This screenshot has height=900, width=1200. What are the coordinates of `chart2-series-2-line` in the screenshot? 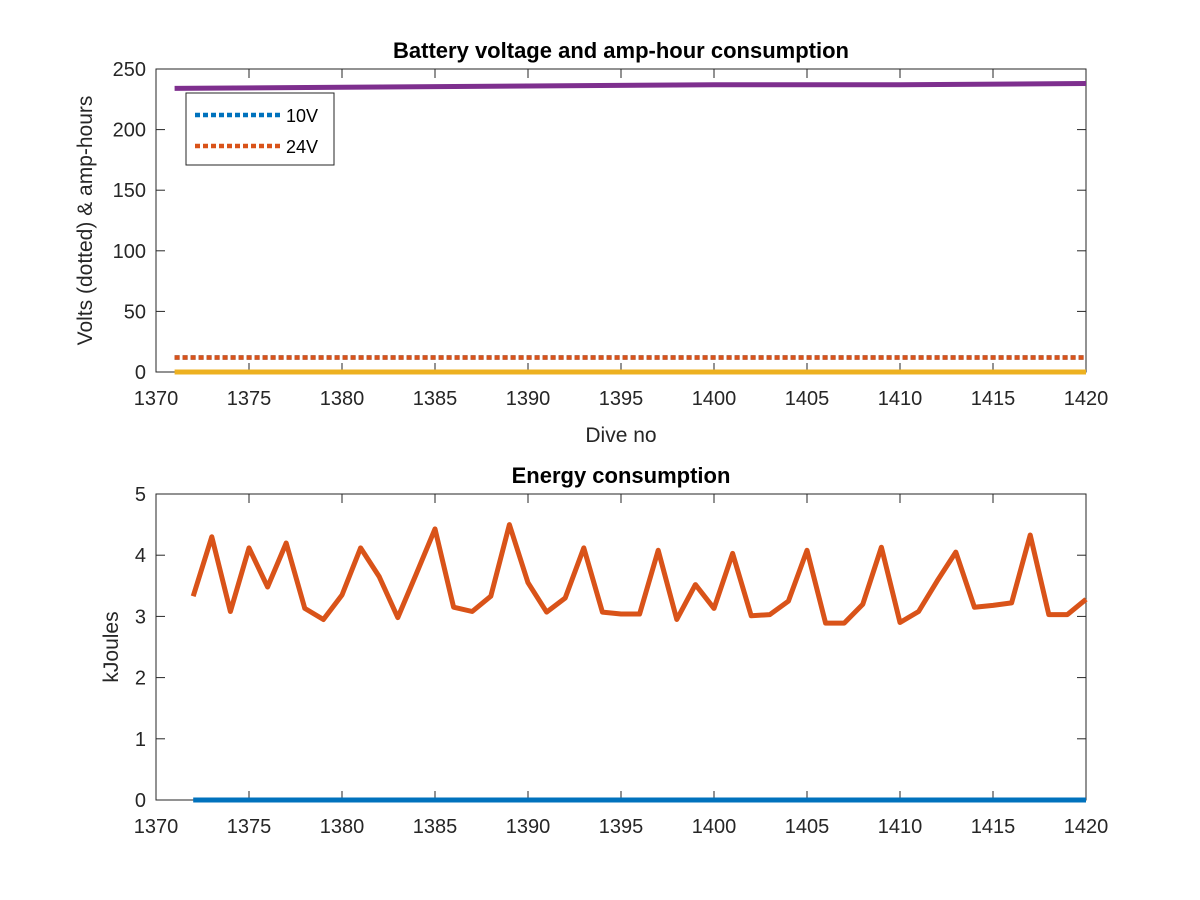 It's located at (639, 574).